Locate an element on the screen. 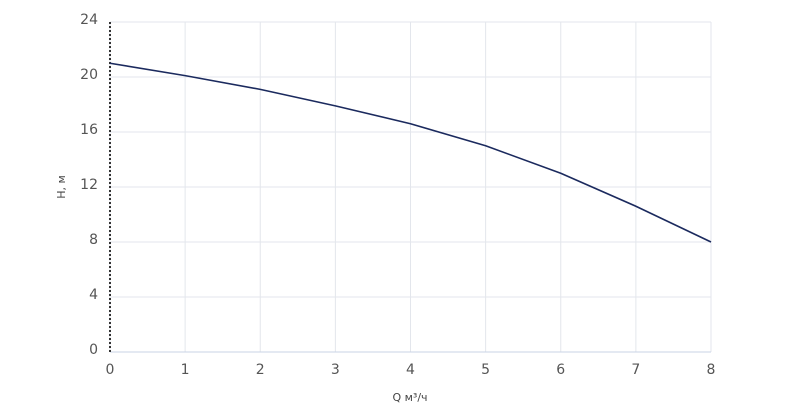 The image size is (800, 408). x-tick-label: 3 is located at coordinates (335, 370).